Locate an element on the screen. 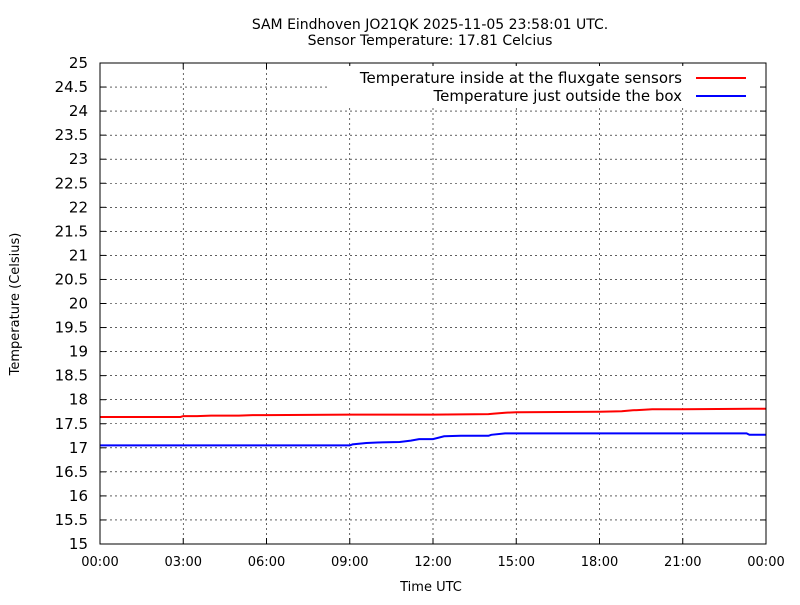 The image size is (800, 605). x-tick-label: 09:00 is located at coordinates (349, 562).